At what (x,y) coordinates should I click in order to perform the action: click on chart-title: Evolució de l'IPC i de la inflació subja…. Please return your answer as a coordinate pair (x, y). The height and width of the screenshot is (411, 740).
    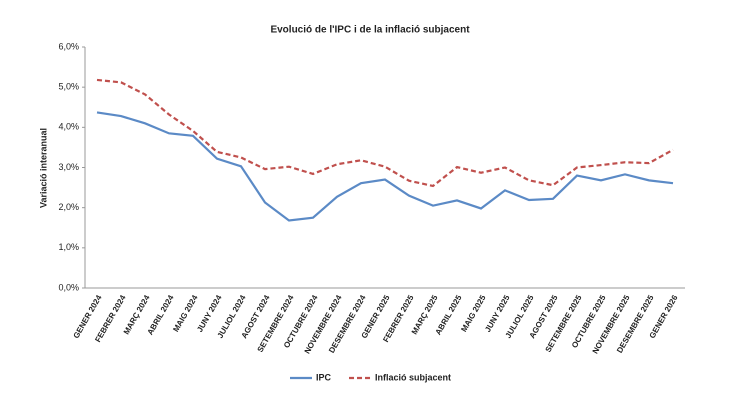
    Looking at the image, I should click on (370, 30).